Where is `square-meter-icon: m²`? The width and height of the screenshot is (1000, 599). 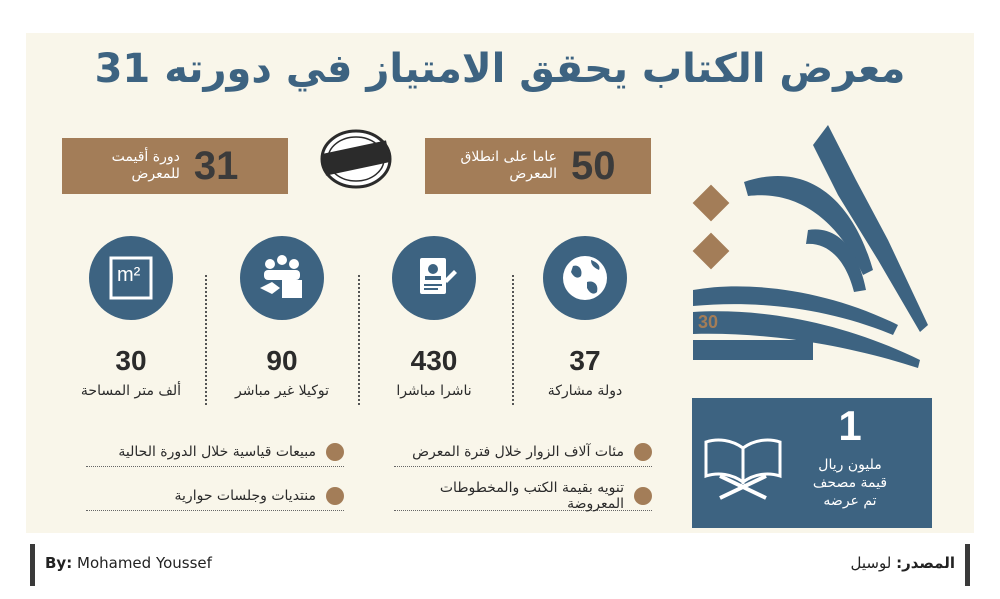 square-meter-icon: m² is located at coordinates (131, 278).